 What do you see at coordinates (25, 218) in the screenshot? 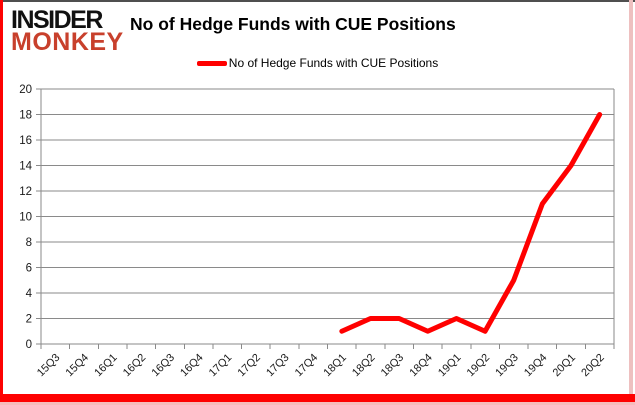
I see `y-axis-label: 10` at bounding box center [25, 218].